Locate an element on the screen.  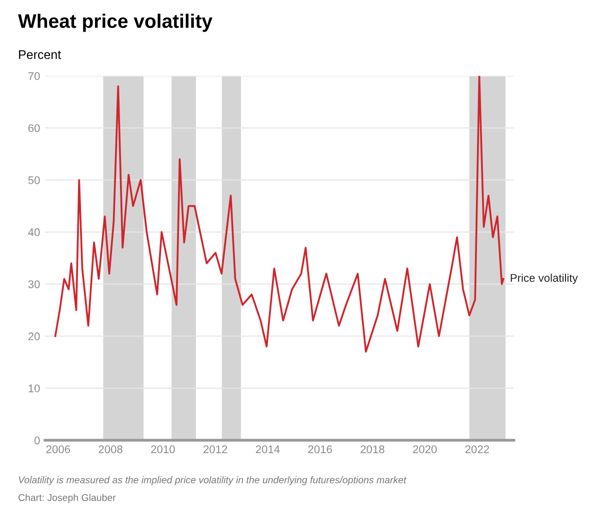
x-tick-label: 2012 is located at coordinates (216, 449).